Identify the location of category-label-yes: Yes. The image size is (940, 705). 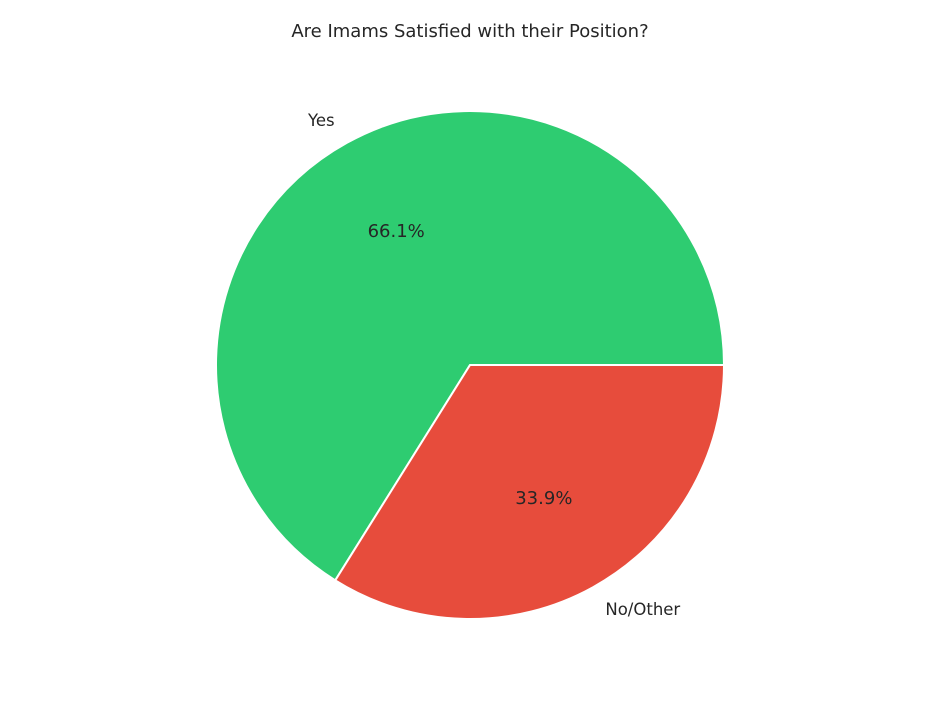
(321, 120).